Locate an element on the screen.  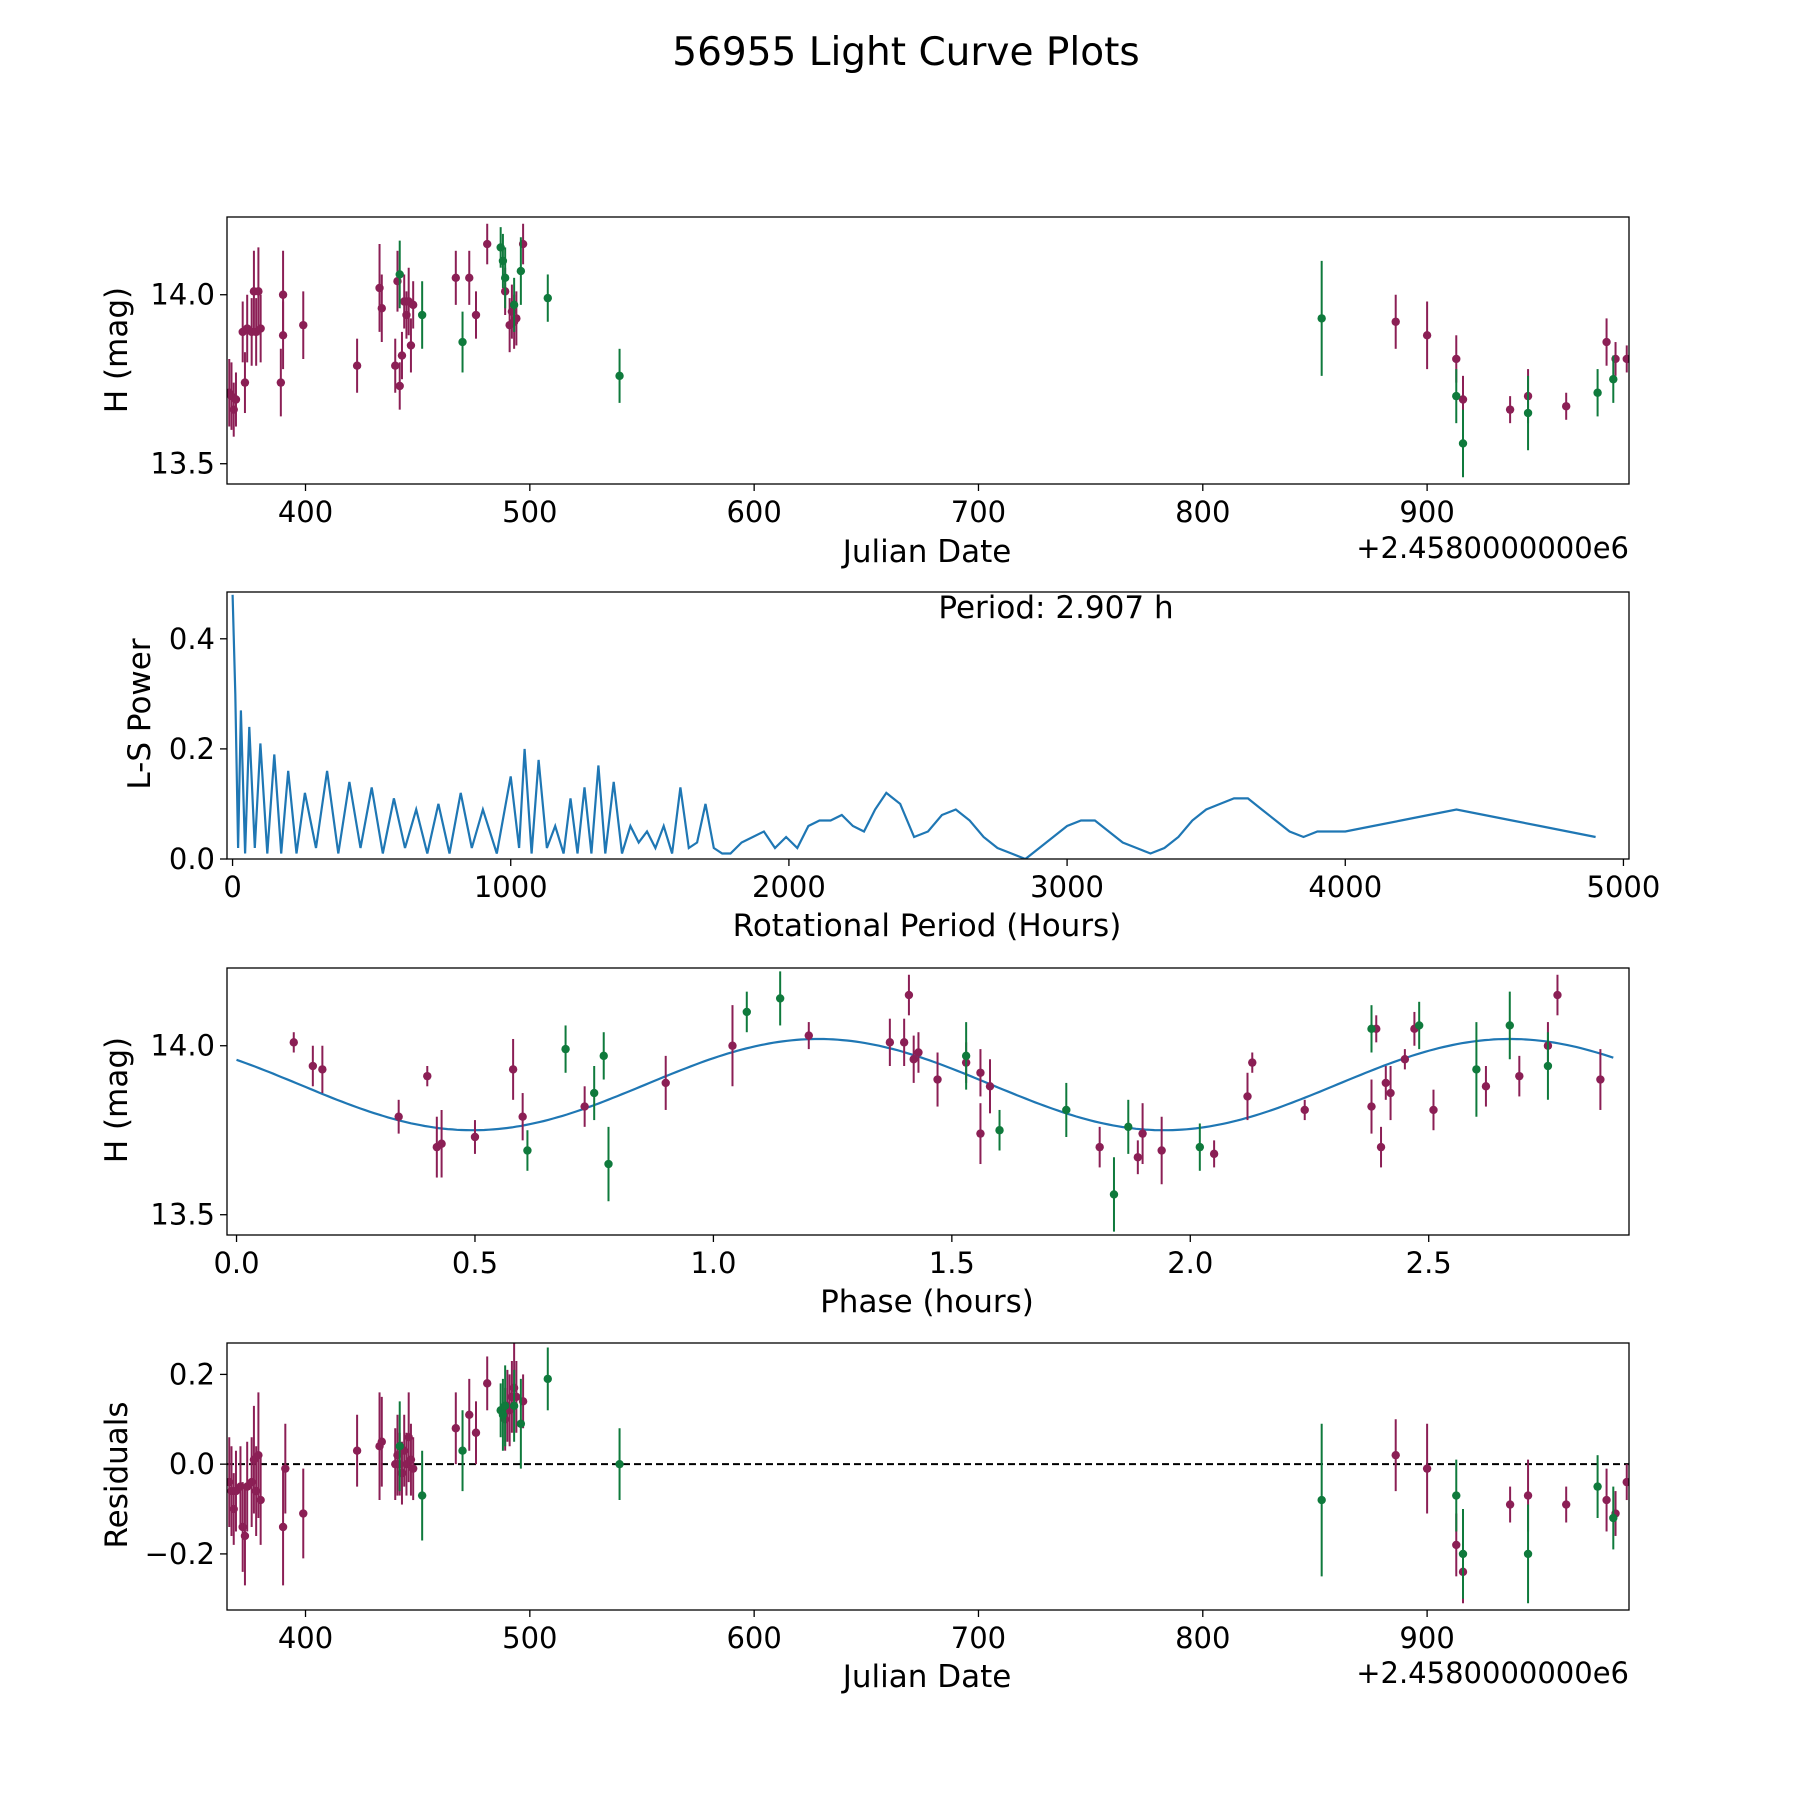
phase-fold-xlabel: Phase (hours) is located at coordinates (927, 1302).